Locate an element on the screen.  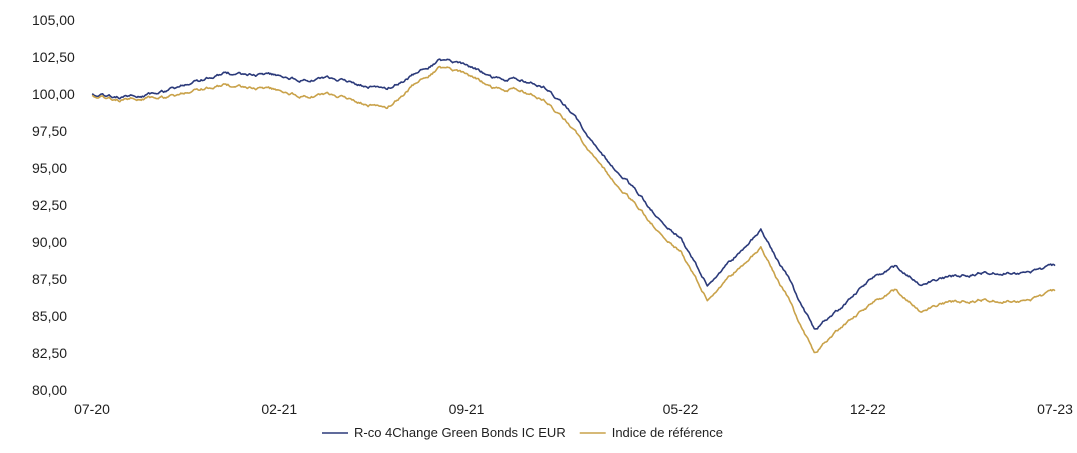
x-tick-label: 05-22 is located at coordinates (681, 409).